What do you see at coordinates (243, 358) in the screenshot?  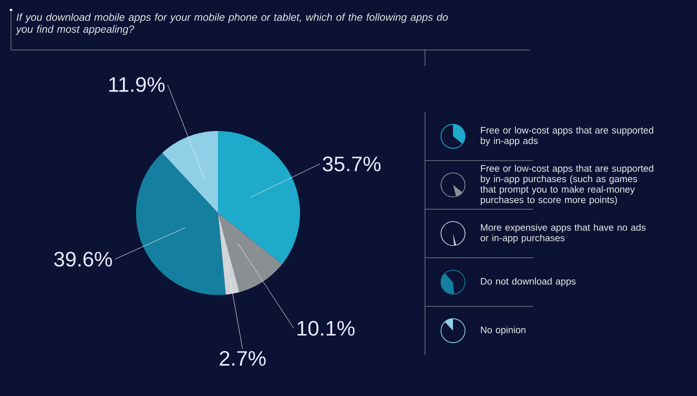 I see `data-label: 2.7%` at bounding box center [243, 358].